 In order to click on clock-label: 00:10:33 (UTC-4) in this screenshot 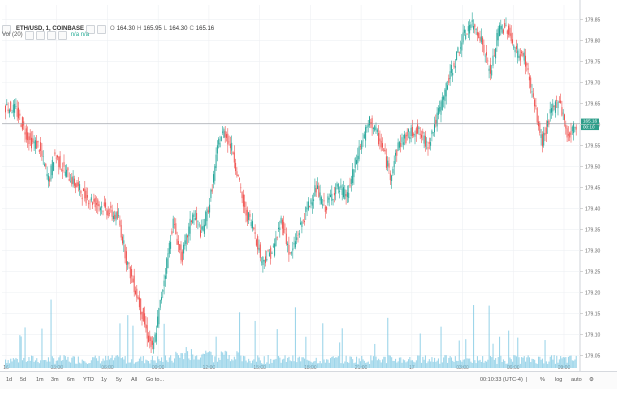, I will do `click(501, 380)`.